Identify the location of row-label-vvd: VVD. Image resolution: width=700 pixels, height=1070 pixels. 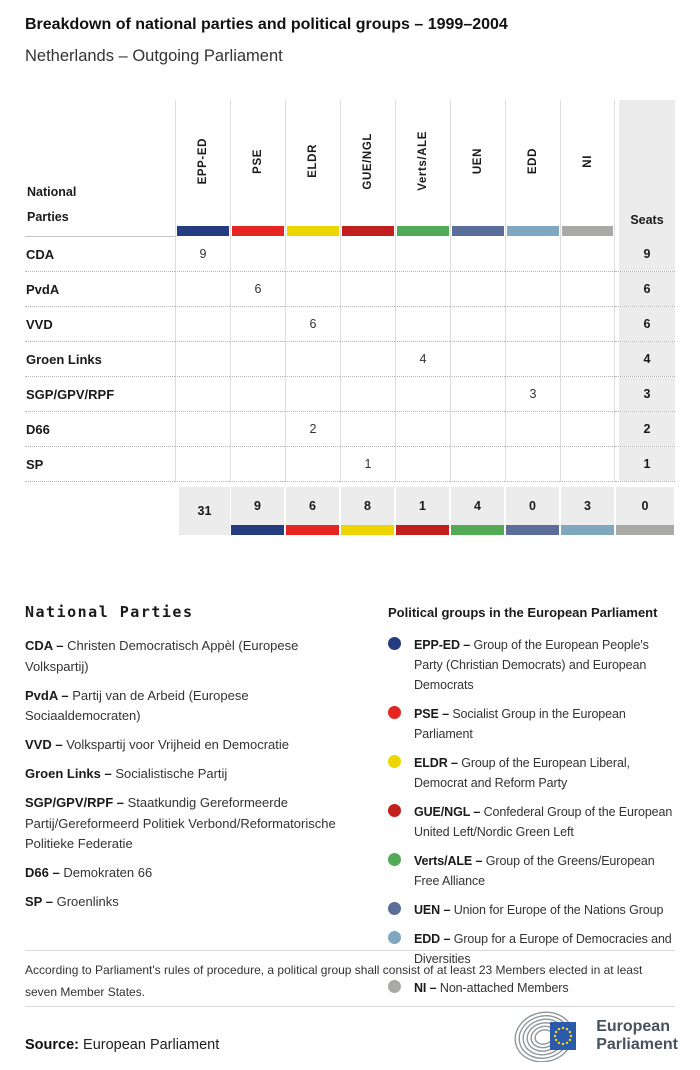
(100, 324).